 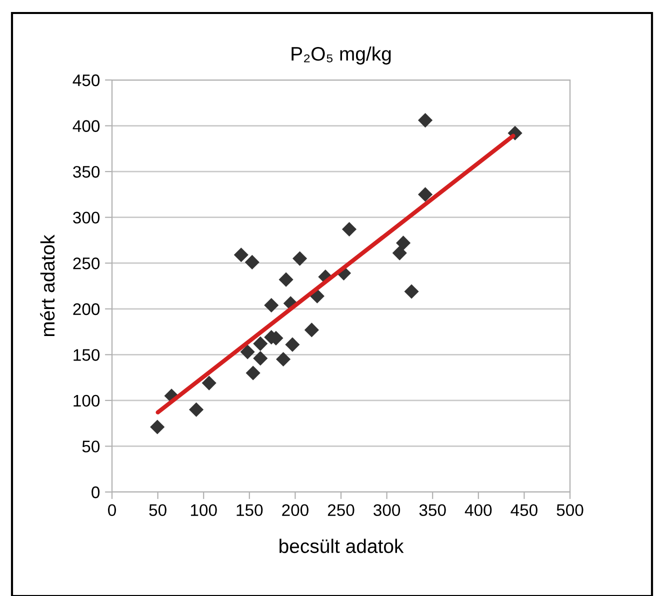 I want to click on y-tick-label: 200, so click(x=86, y=309).